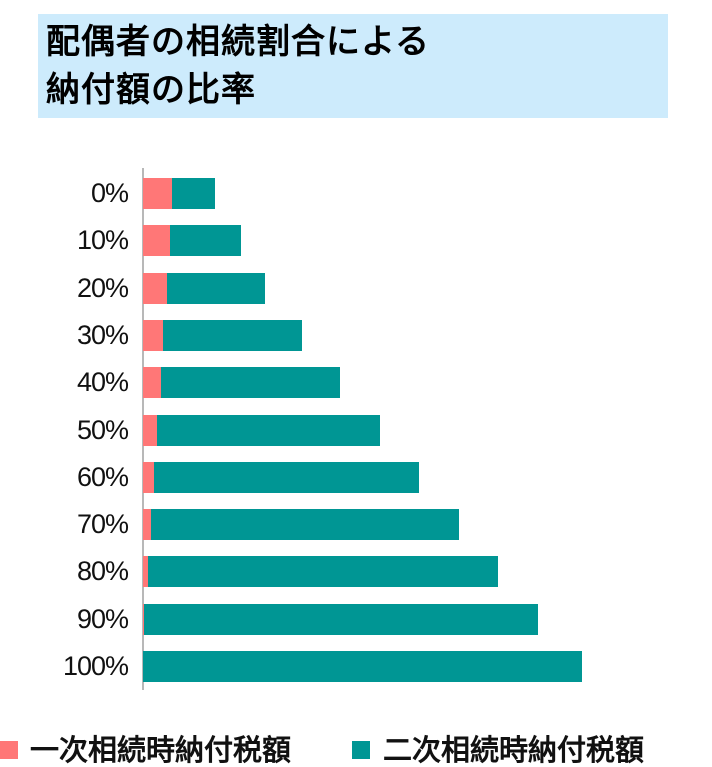  Describe the element at coordinates (95, 666) in the screenshot. I see `category-label: 100%` at that location.